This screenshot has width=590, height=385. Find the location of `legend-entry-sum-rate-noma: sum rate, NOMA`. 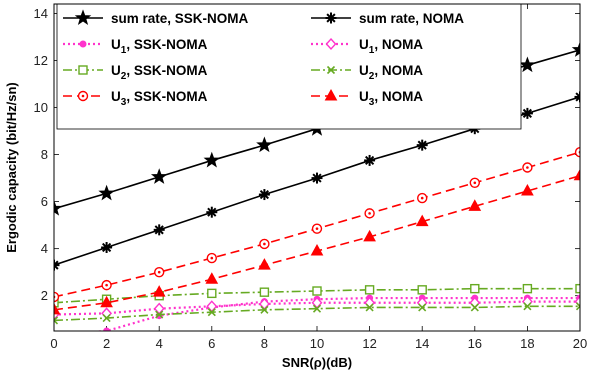

legend-entry-sum-rate-noma: sum rate, NOMA is located at coordinates (387, 18).